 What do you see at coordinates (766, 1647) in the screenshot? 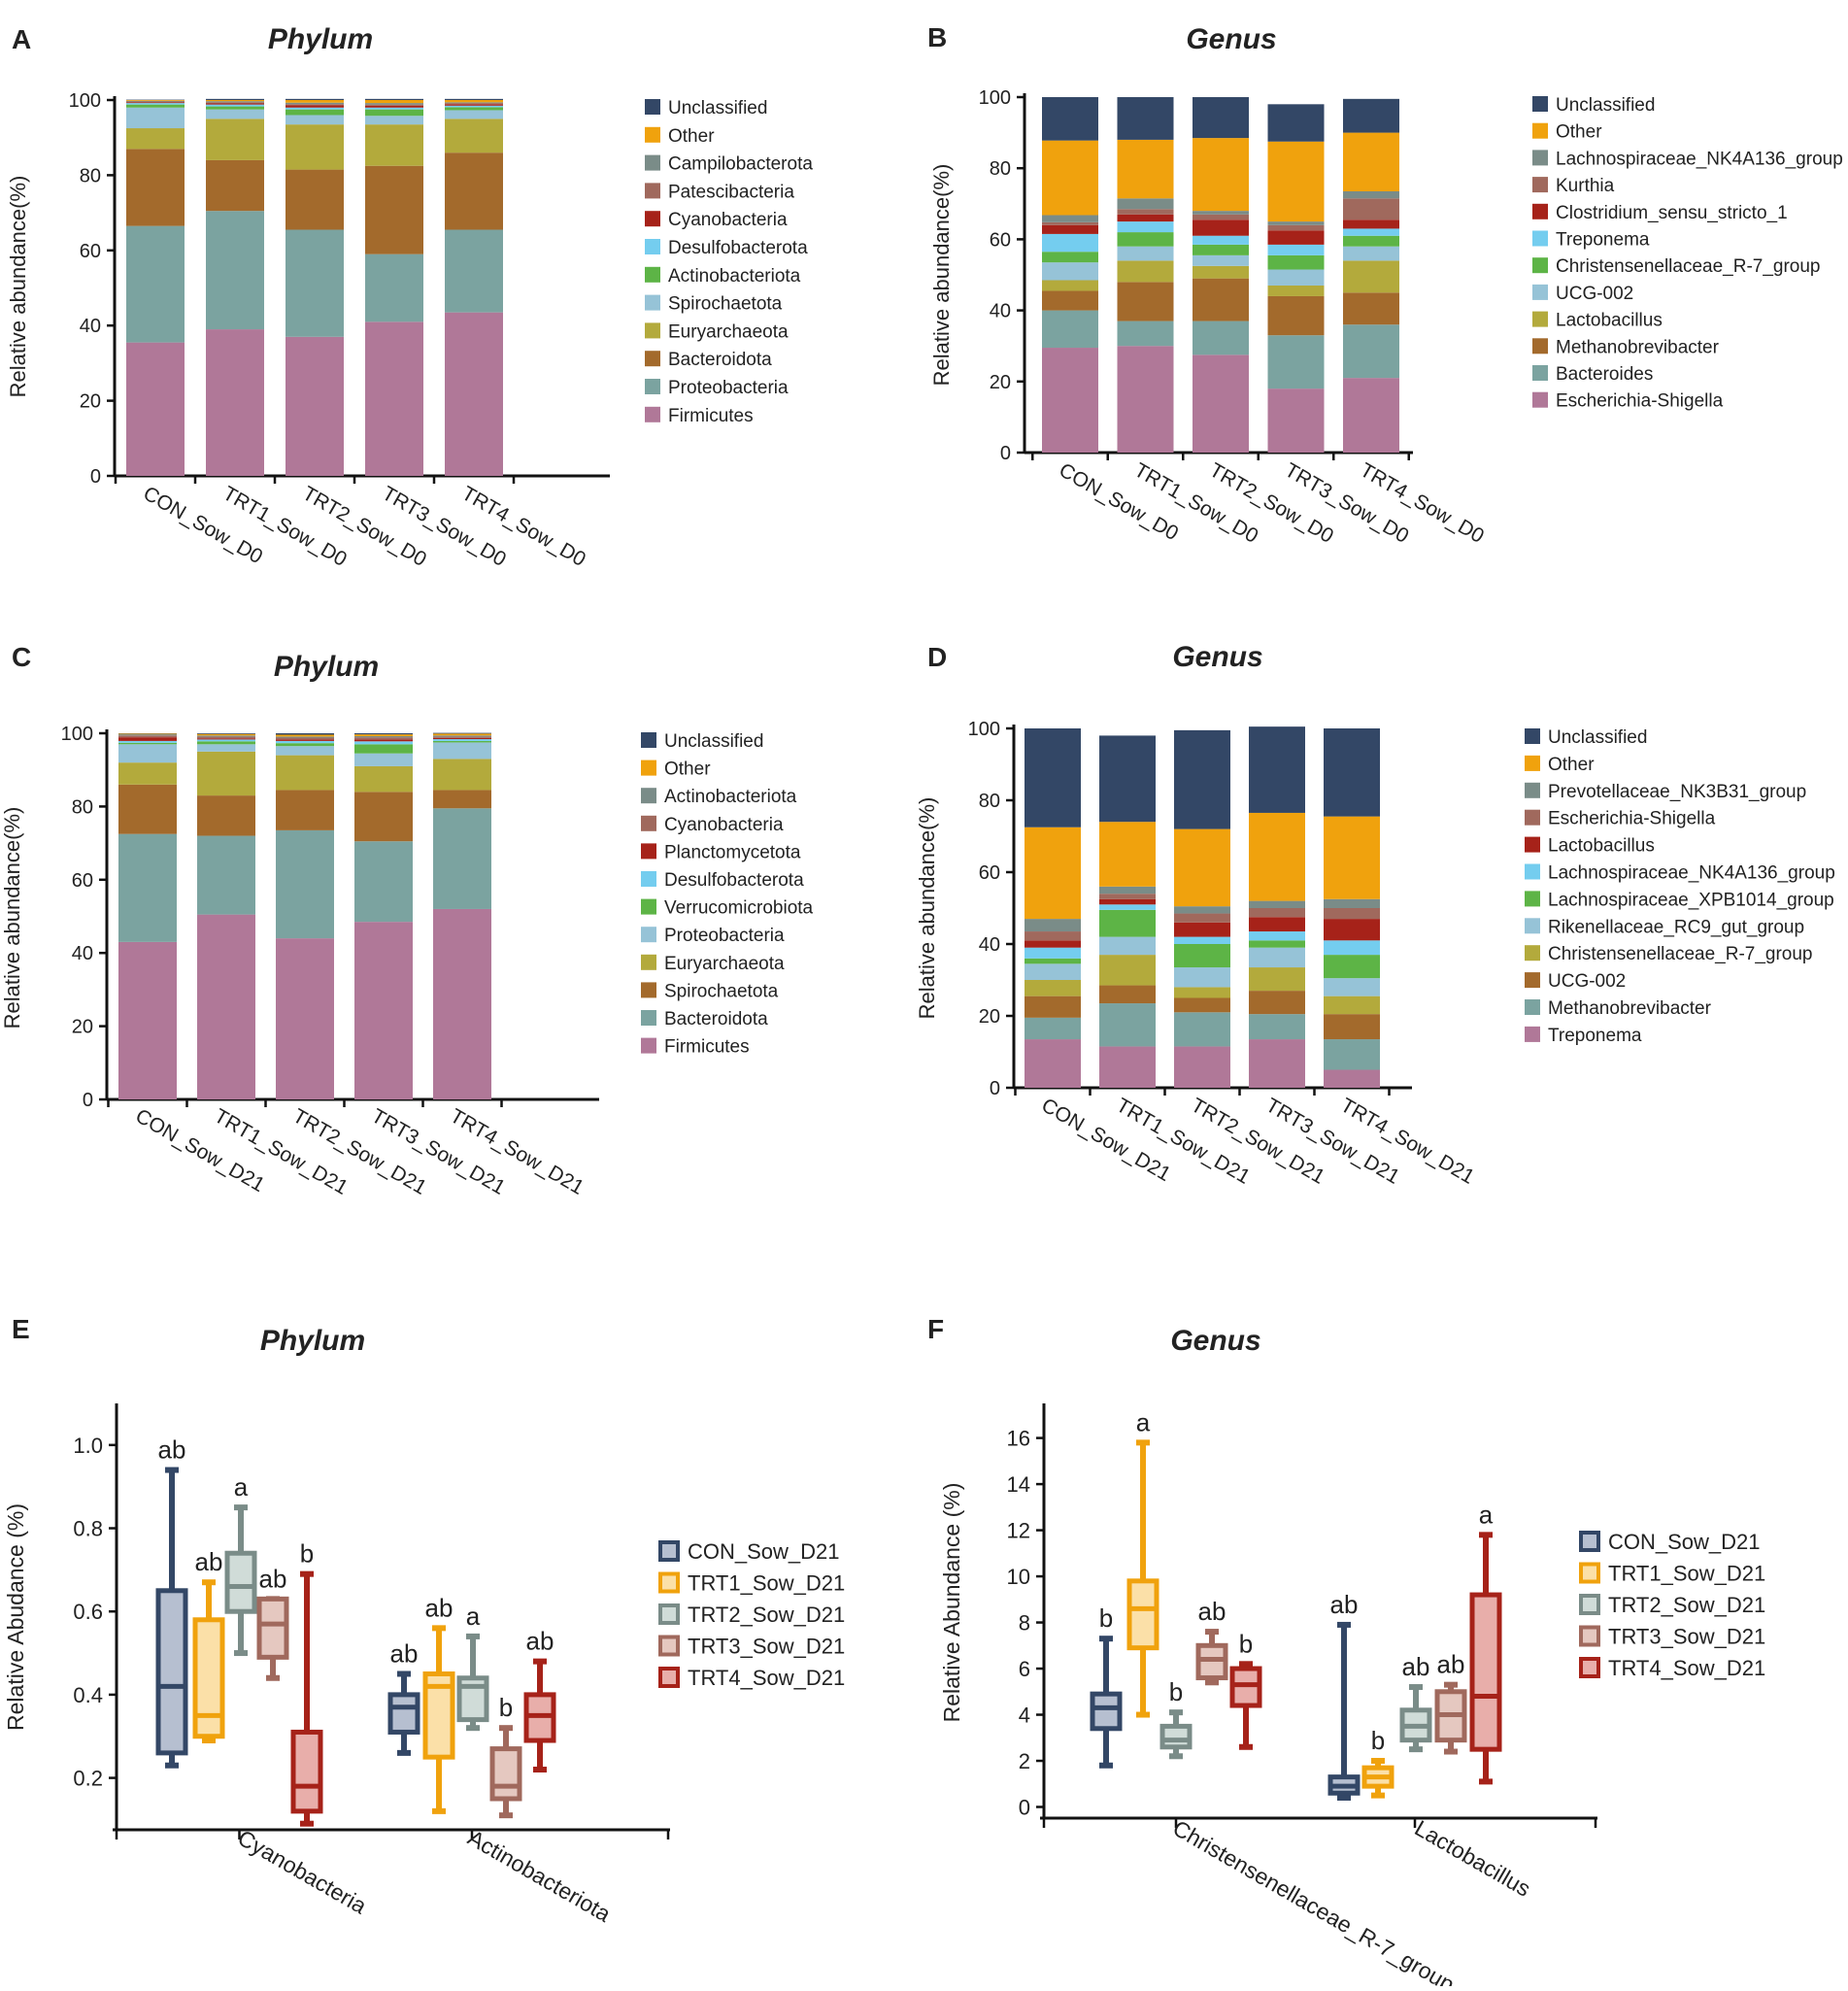
I see `legend-label: TRT3_Sow_D21` at bounding box center [766, 1647].